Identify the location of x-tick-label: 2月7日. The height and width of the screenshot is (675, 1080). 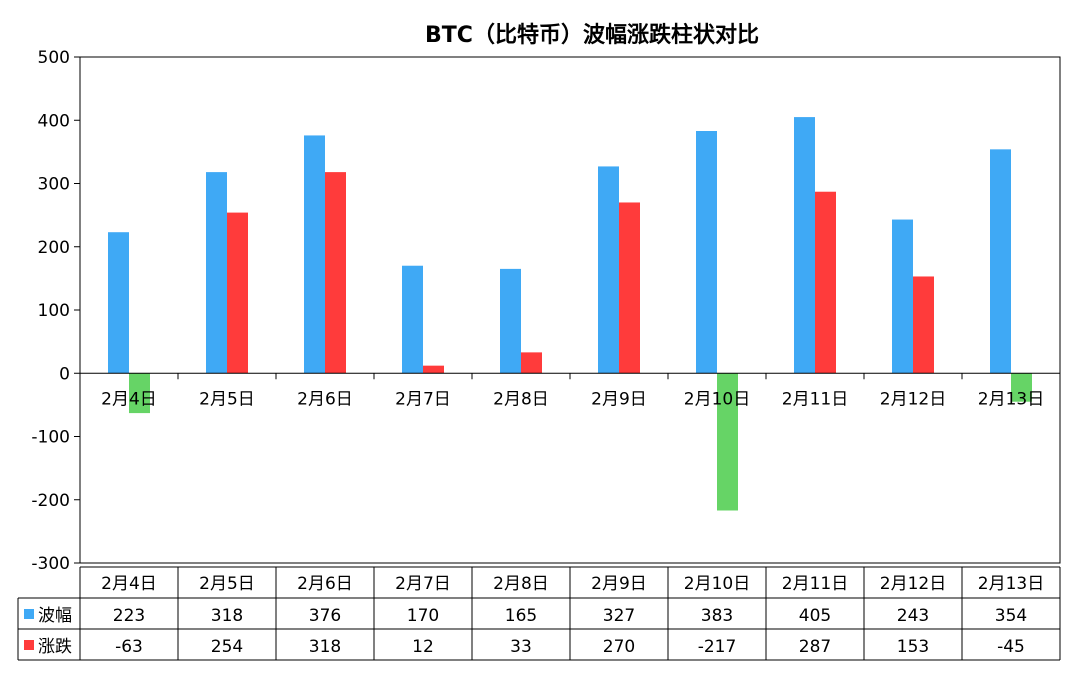
(423, 399).